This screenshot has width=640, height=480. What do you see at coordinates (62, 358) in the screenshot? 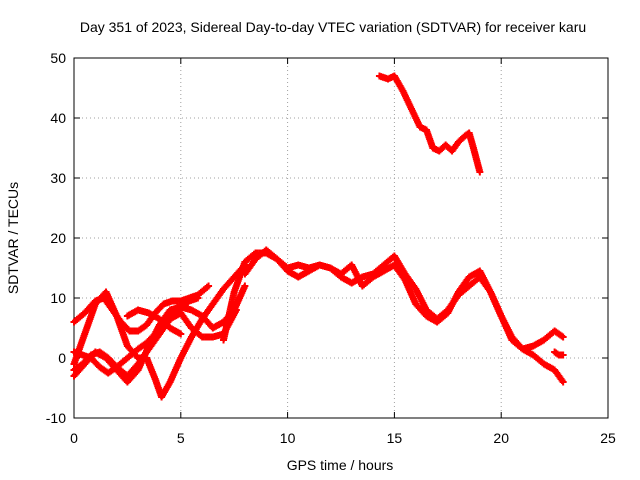
I see `y-tick-label: 0` at bounding box center [62, 358].